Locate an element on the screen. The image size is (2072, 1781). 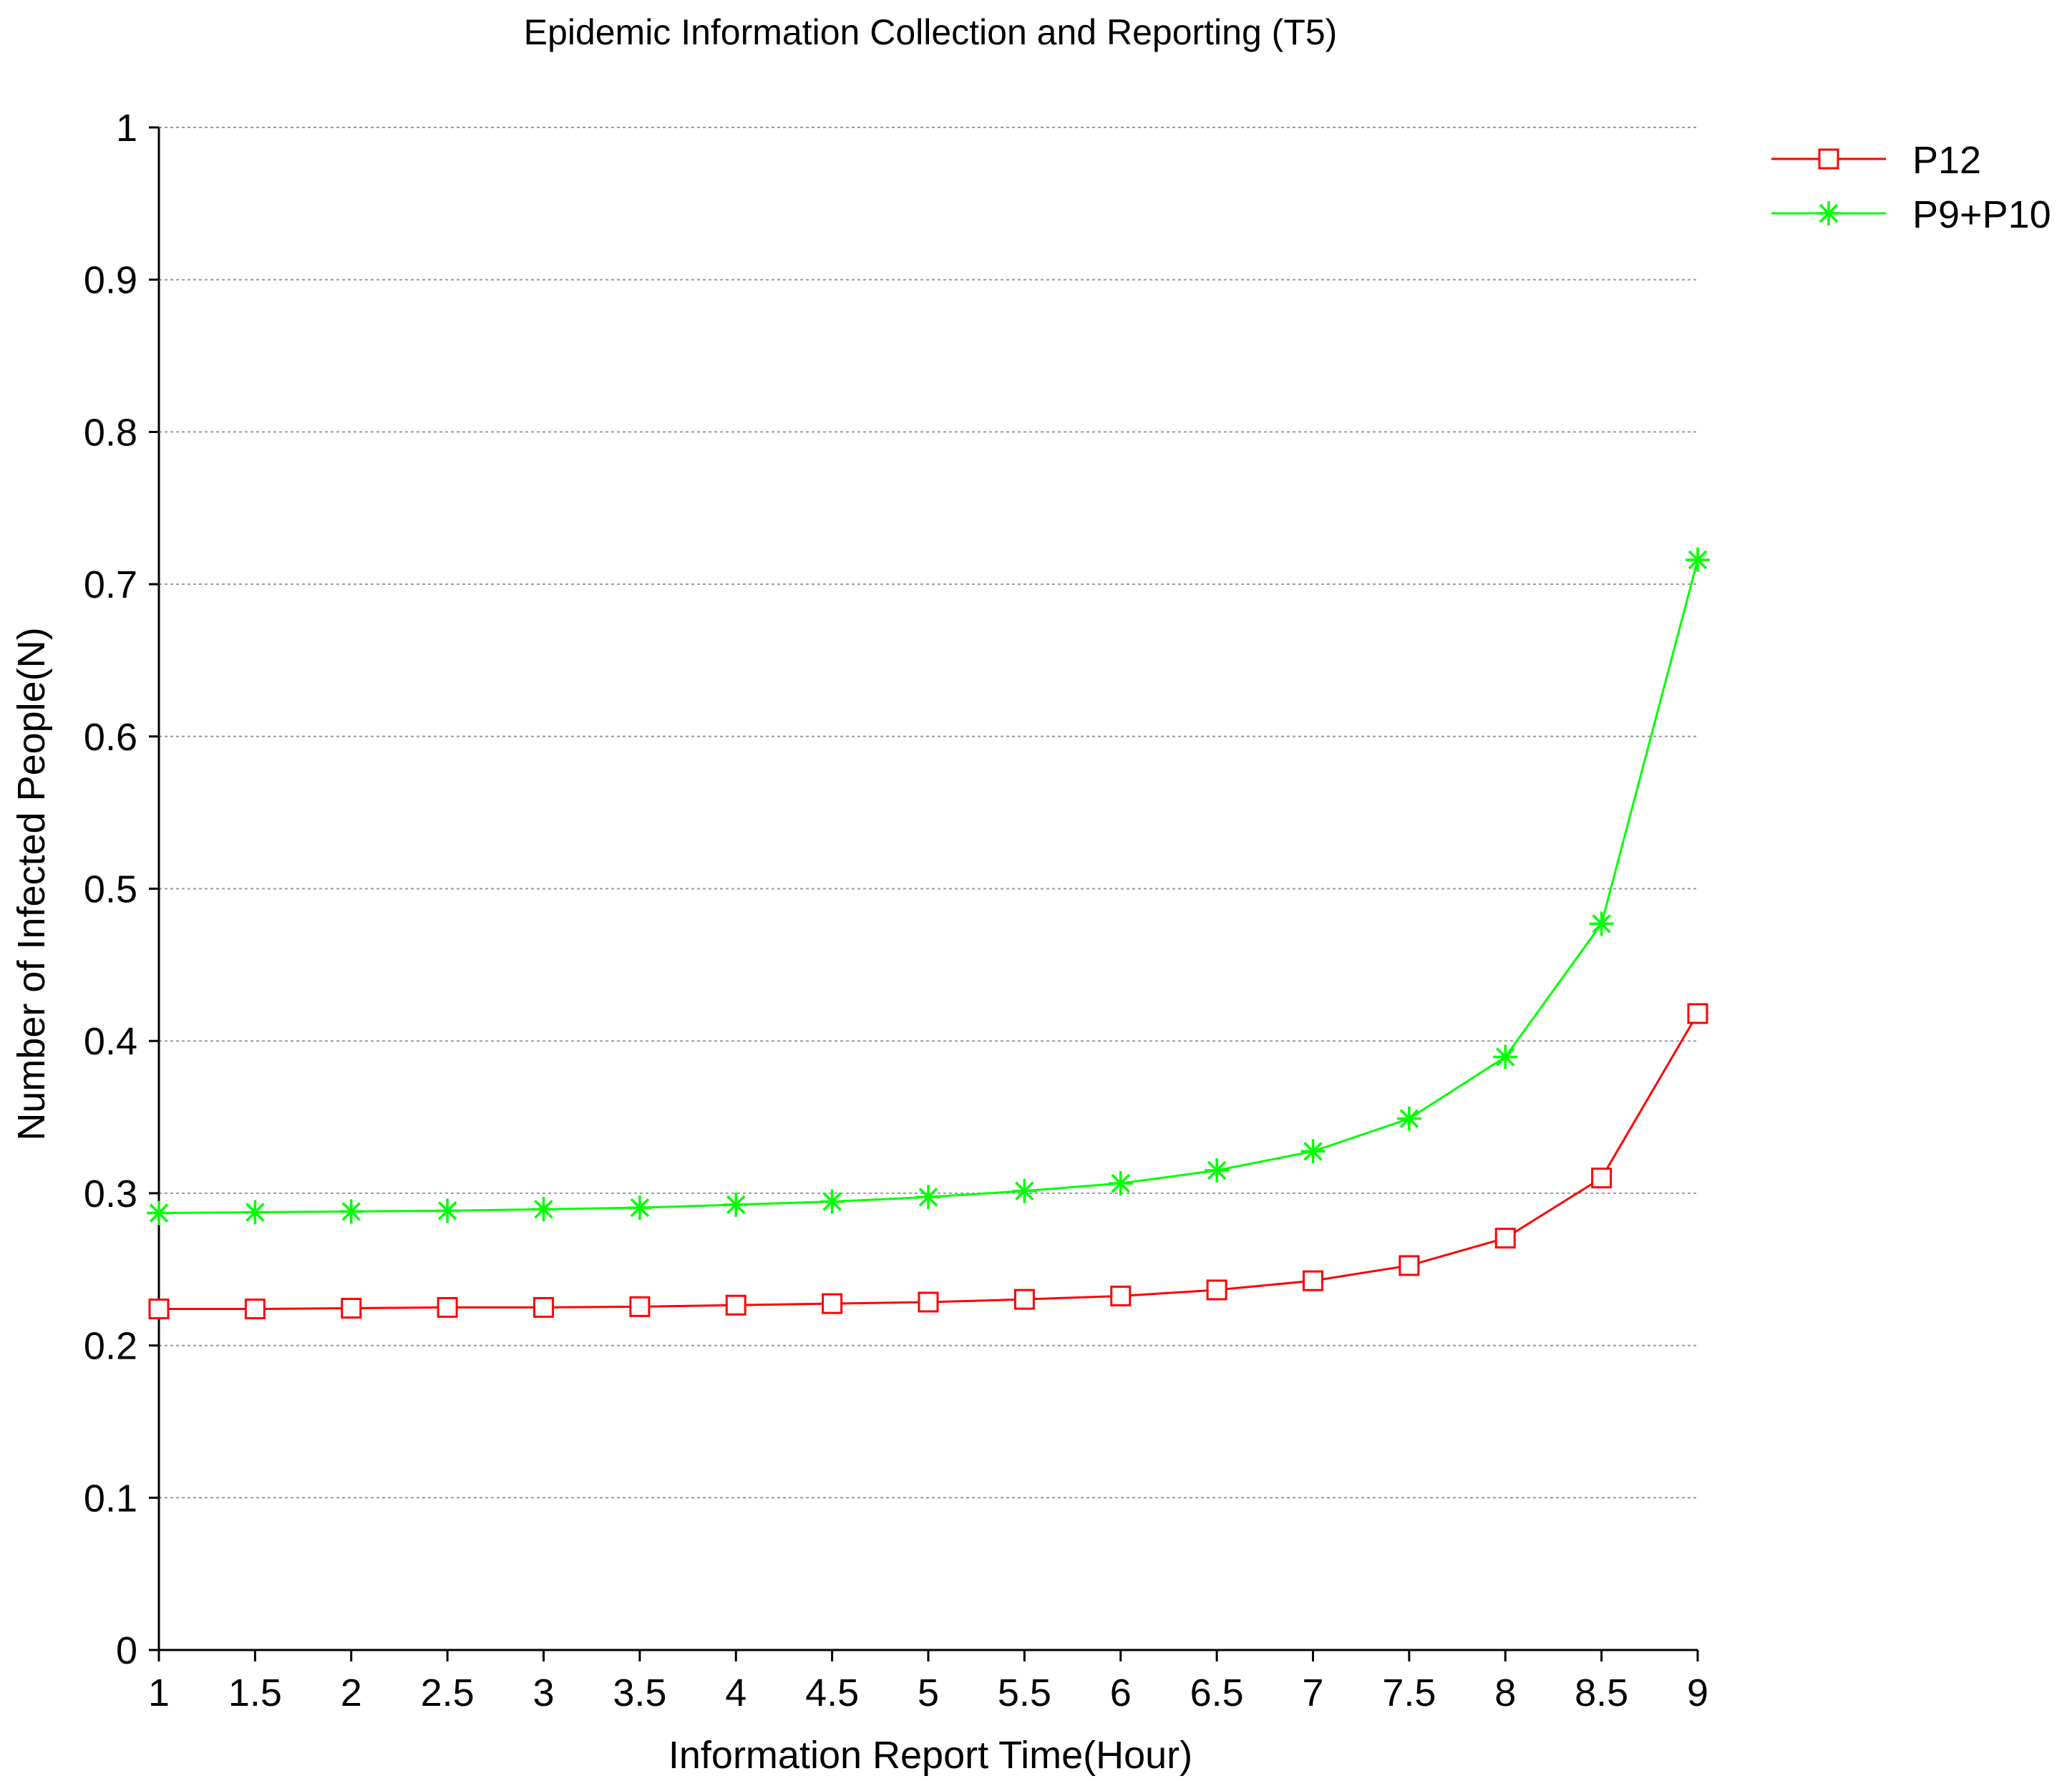
x-tick-label: 7.5 is located at coordinates (1409, 1693).